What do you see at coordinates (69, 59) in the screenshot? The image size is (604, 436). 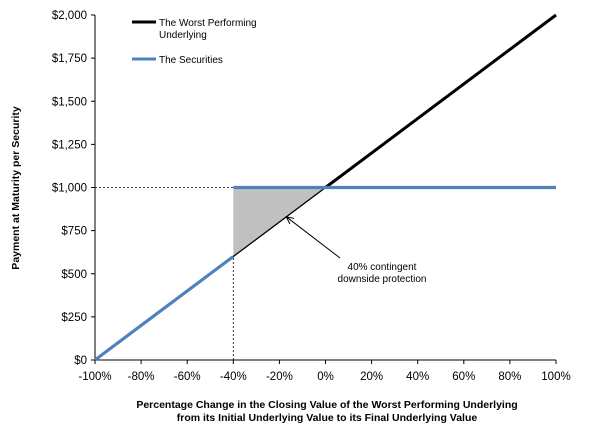 I see `y-tick-label: $1,750` at bounding box center [69, 59].